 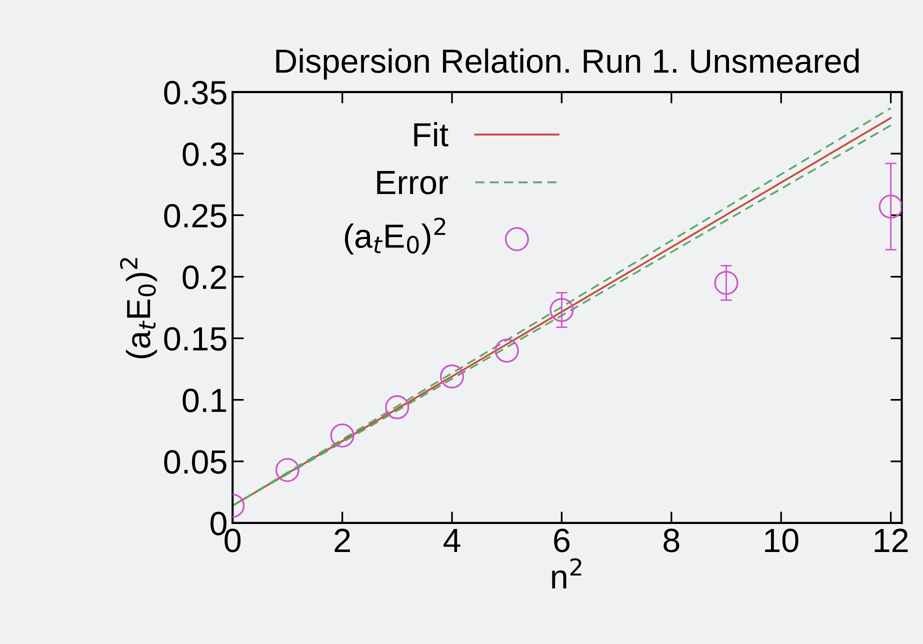 What do you see at coordinates (891, 540) in the screenshot?
I see `x-tick-label: 12` at bounding box center [891, 540].